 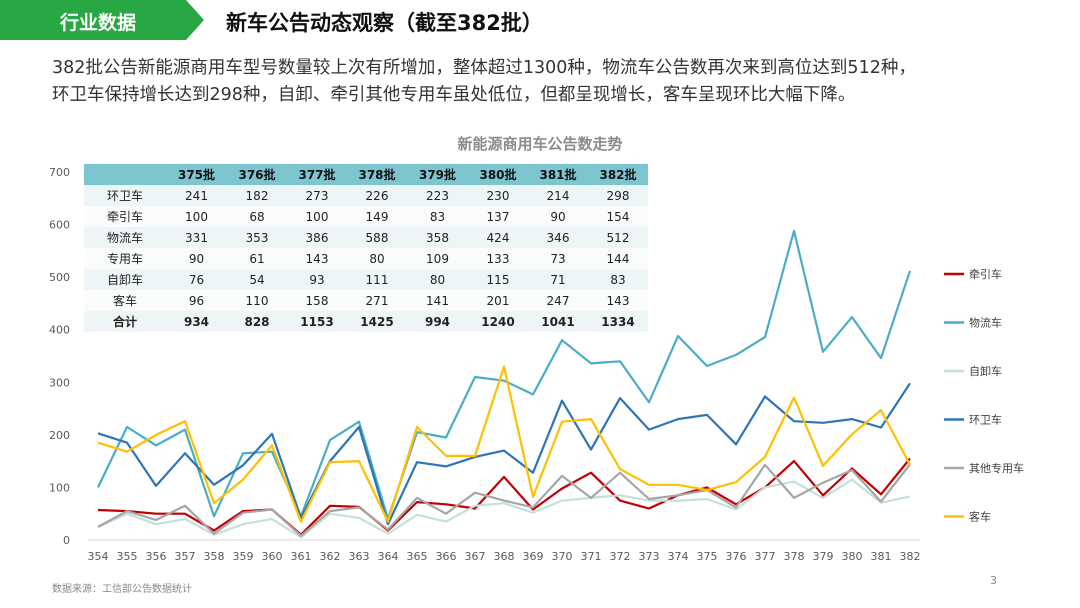 I want to click on y-tick-label: 300, so click(x=59, y=382).